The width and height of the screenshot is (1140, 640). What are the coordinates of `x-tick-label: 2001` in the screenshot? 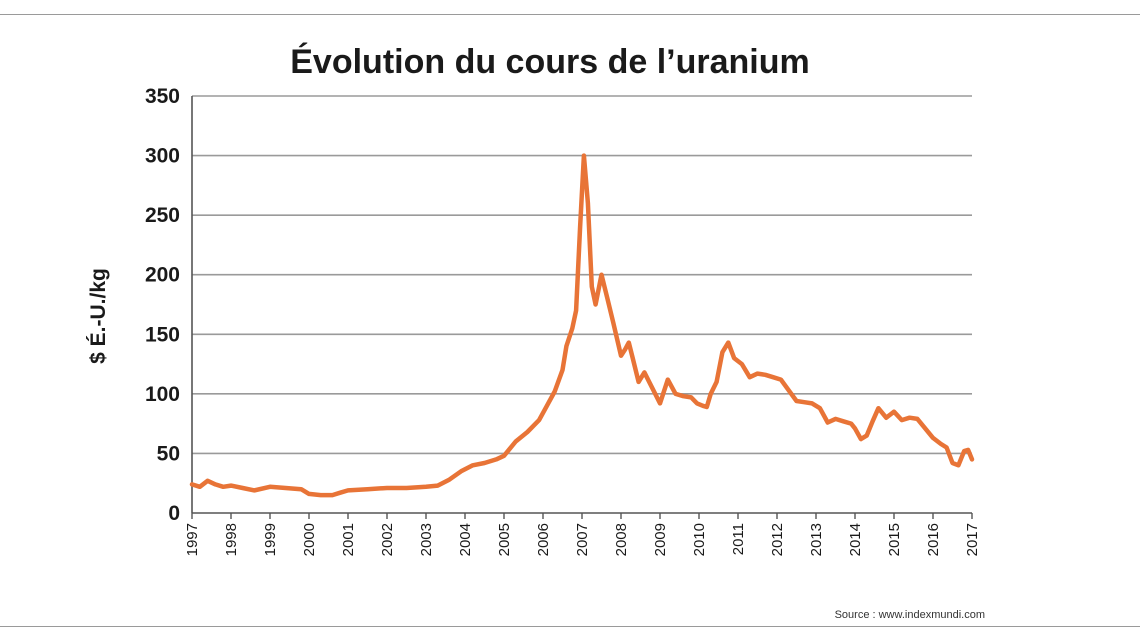 It's located at (348, 539).